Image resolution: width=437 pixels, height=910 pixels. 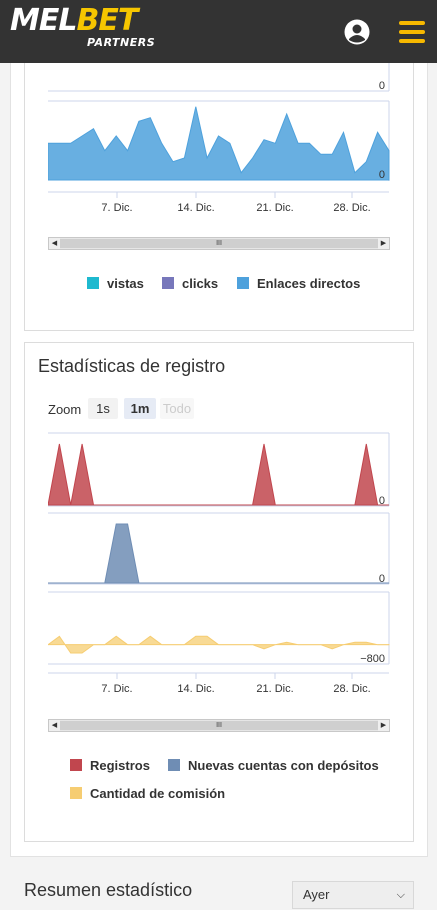 I want to click on summary-title: Resumen estadístico, so click(x=108, y=890).